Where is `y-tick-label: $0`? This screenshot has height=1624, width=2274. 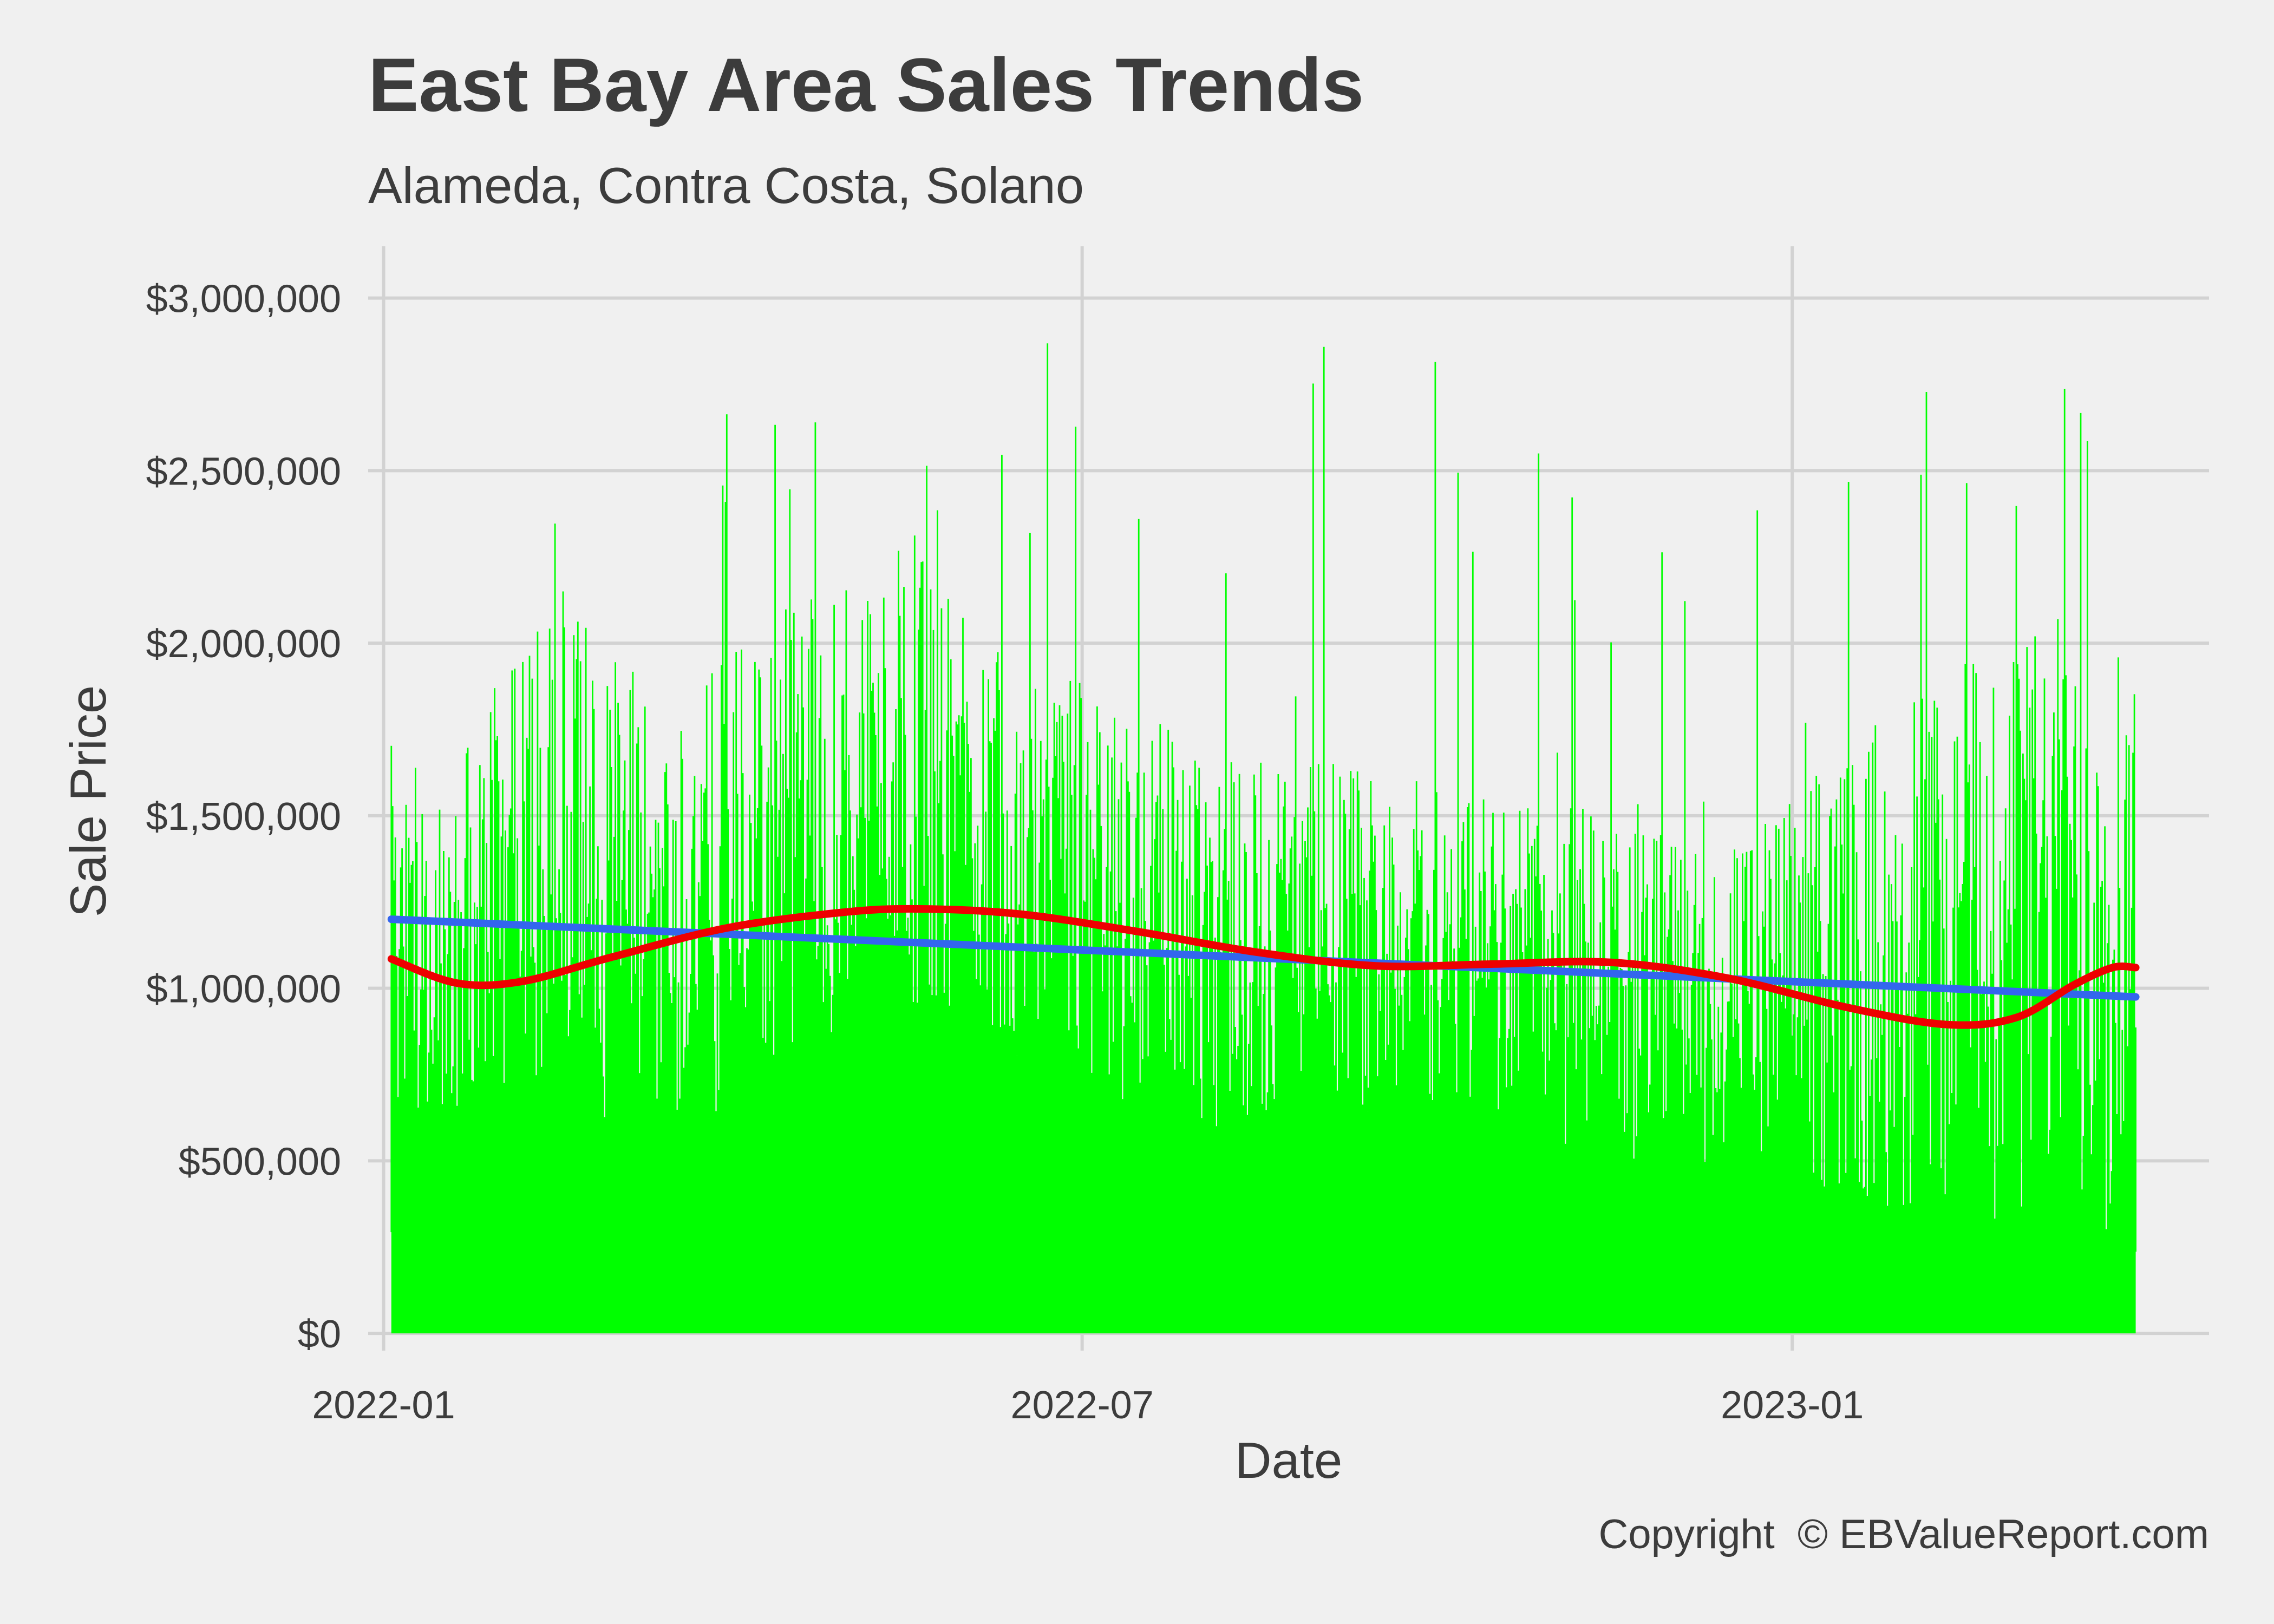
y-tick-label: $0 is located at coordinates (320, 1334).